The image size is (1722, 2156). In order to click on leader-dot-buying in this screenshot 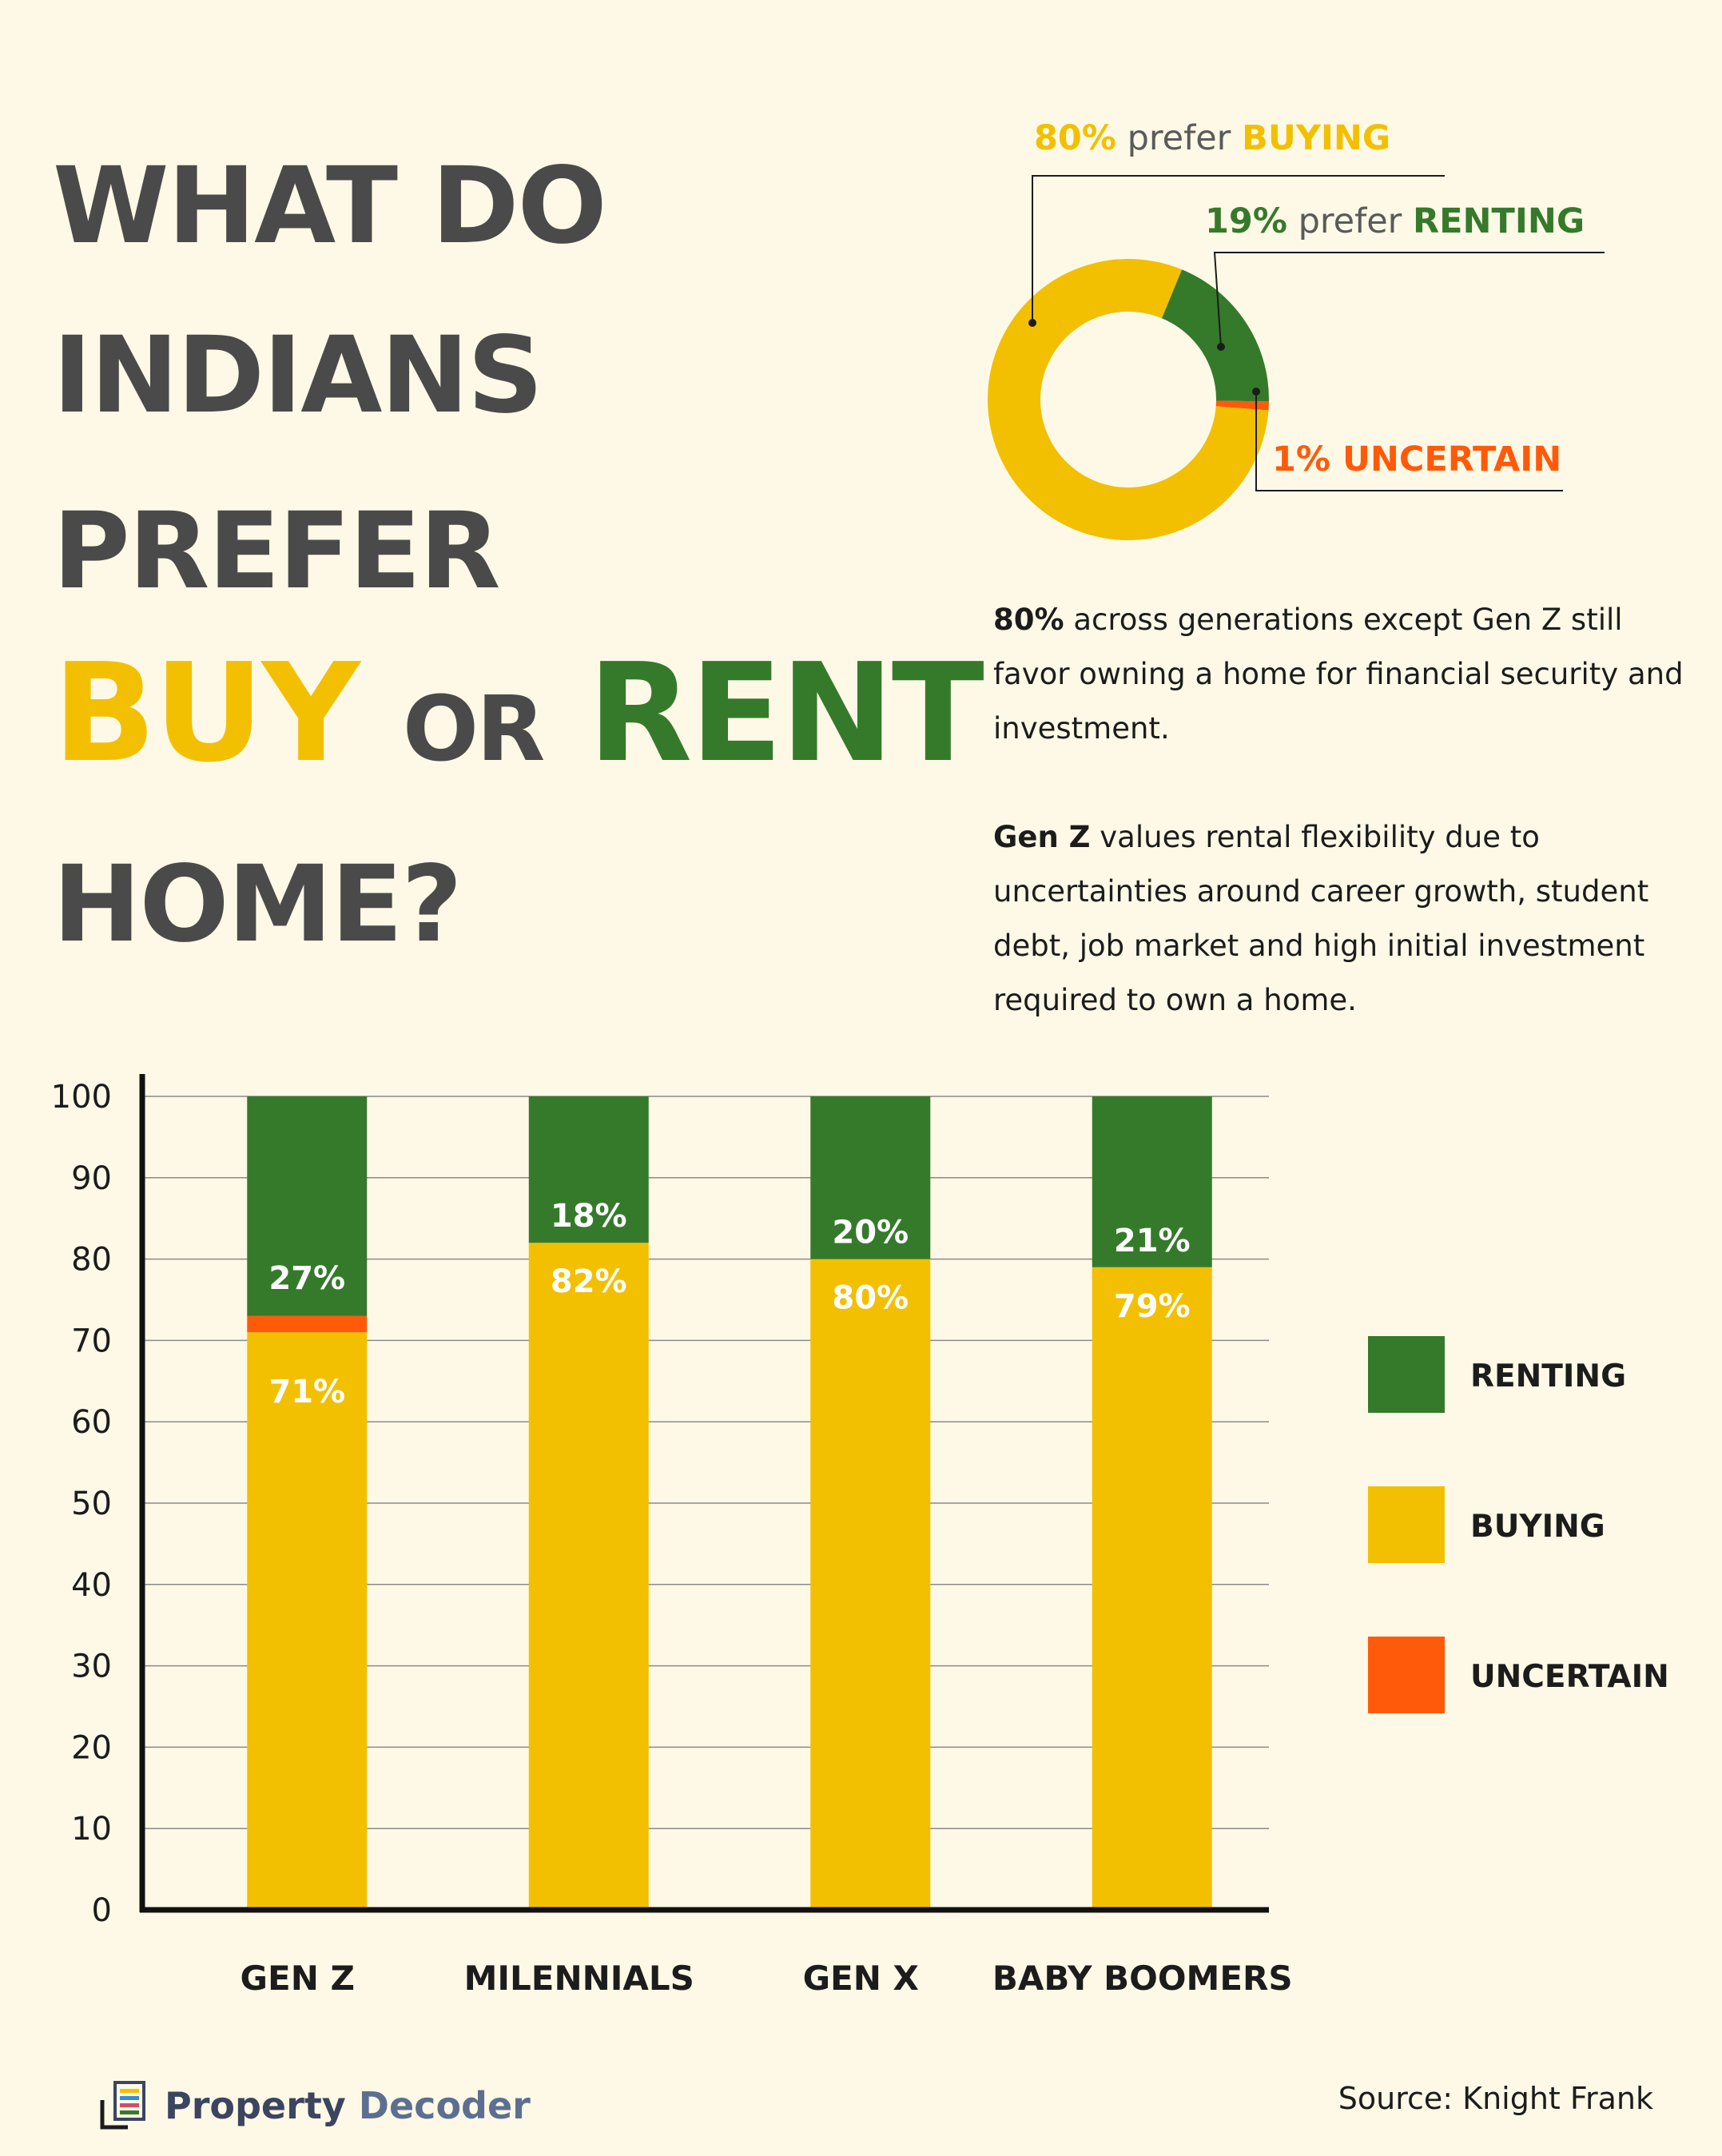, I will do `click(1032, 323)`.